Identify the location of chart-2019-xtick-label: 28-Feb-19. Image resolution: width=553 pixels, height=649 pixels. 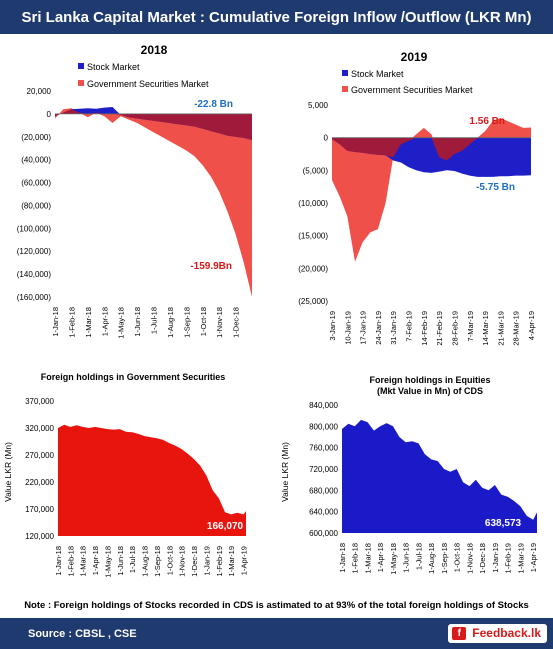
(454, 328).